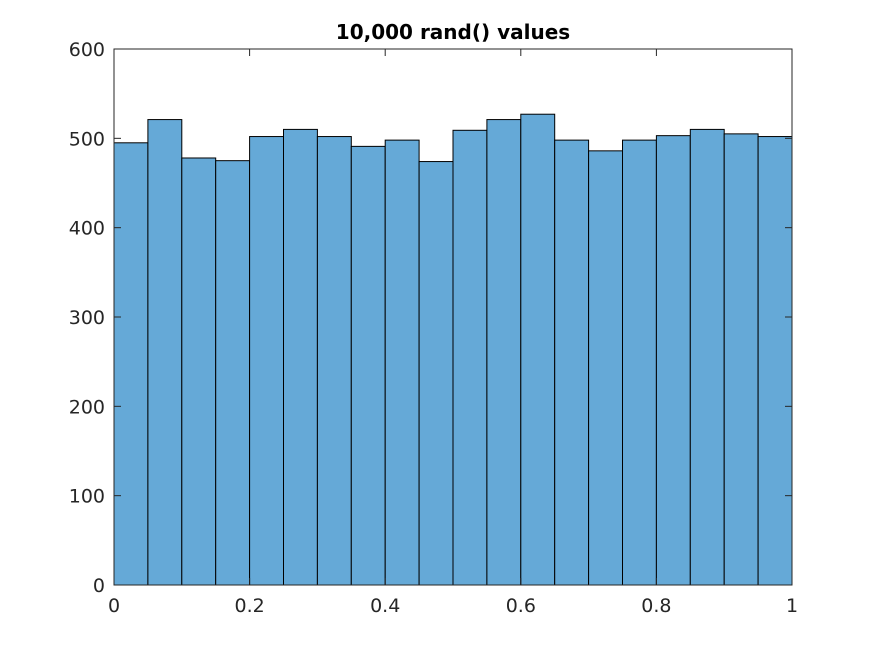 Image resolution: width=875 pixels, height=656 pixels. What do you see at coordinates (87, 229) in the screenshot?
I see `y-tick-label: 400` at bounding box center [87, 229].